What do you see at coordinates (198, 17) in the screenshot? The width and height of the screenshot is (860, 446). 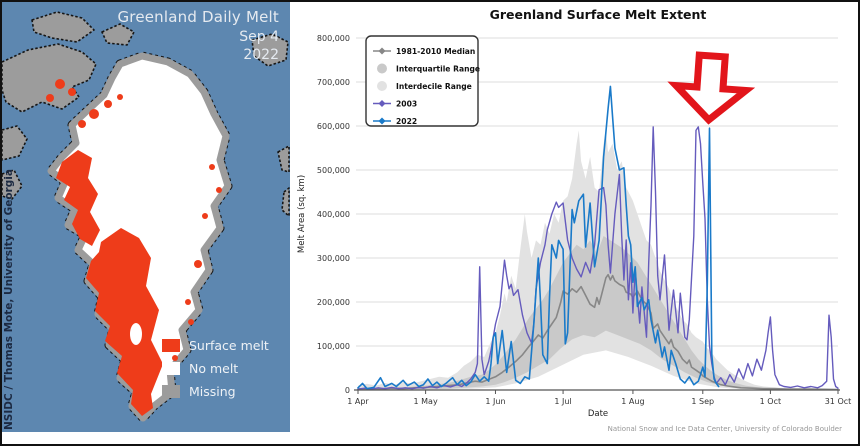 I see `map-title: Greenland Daily Melt` at bounding box center [198, 17].